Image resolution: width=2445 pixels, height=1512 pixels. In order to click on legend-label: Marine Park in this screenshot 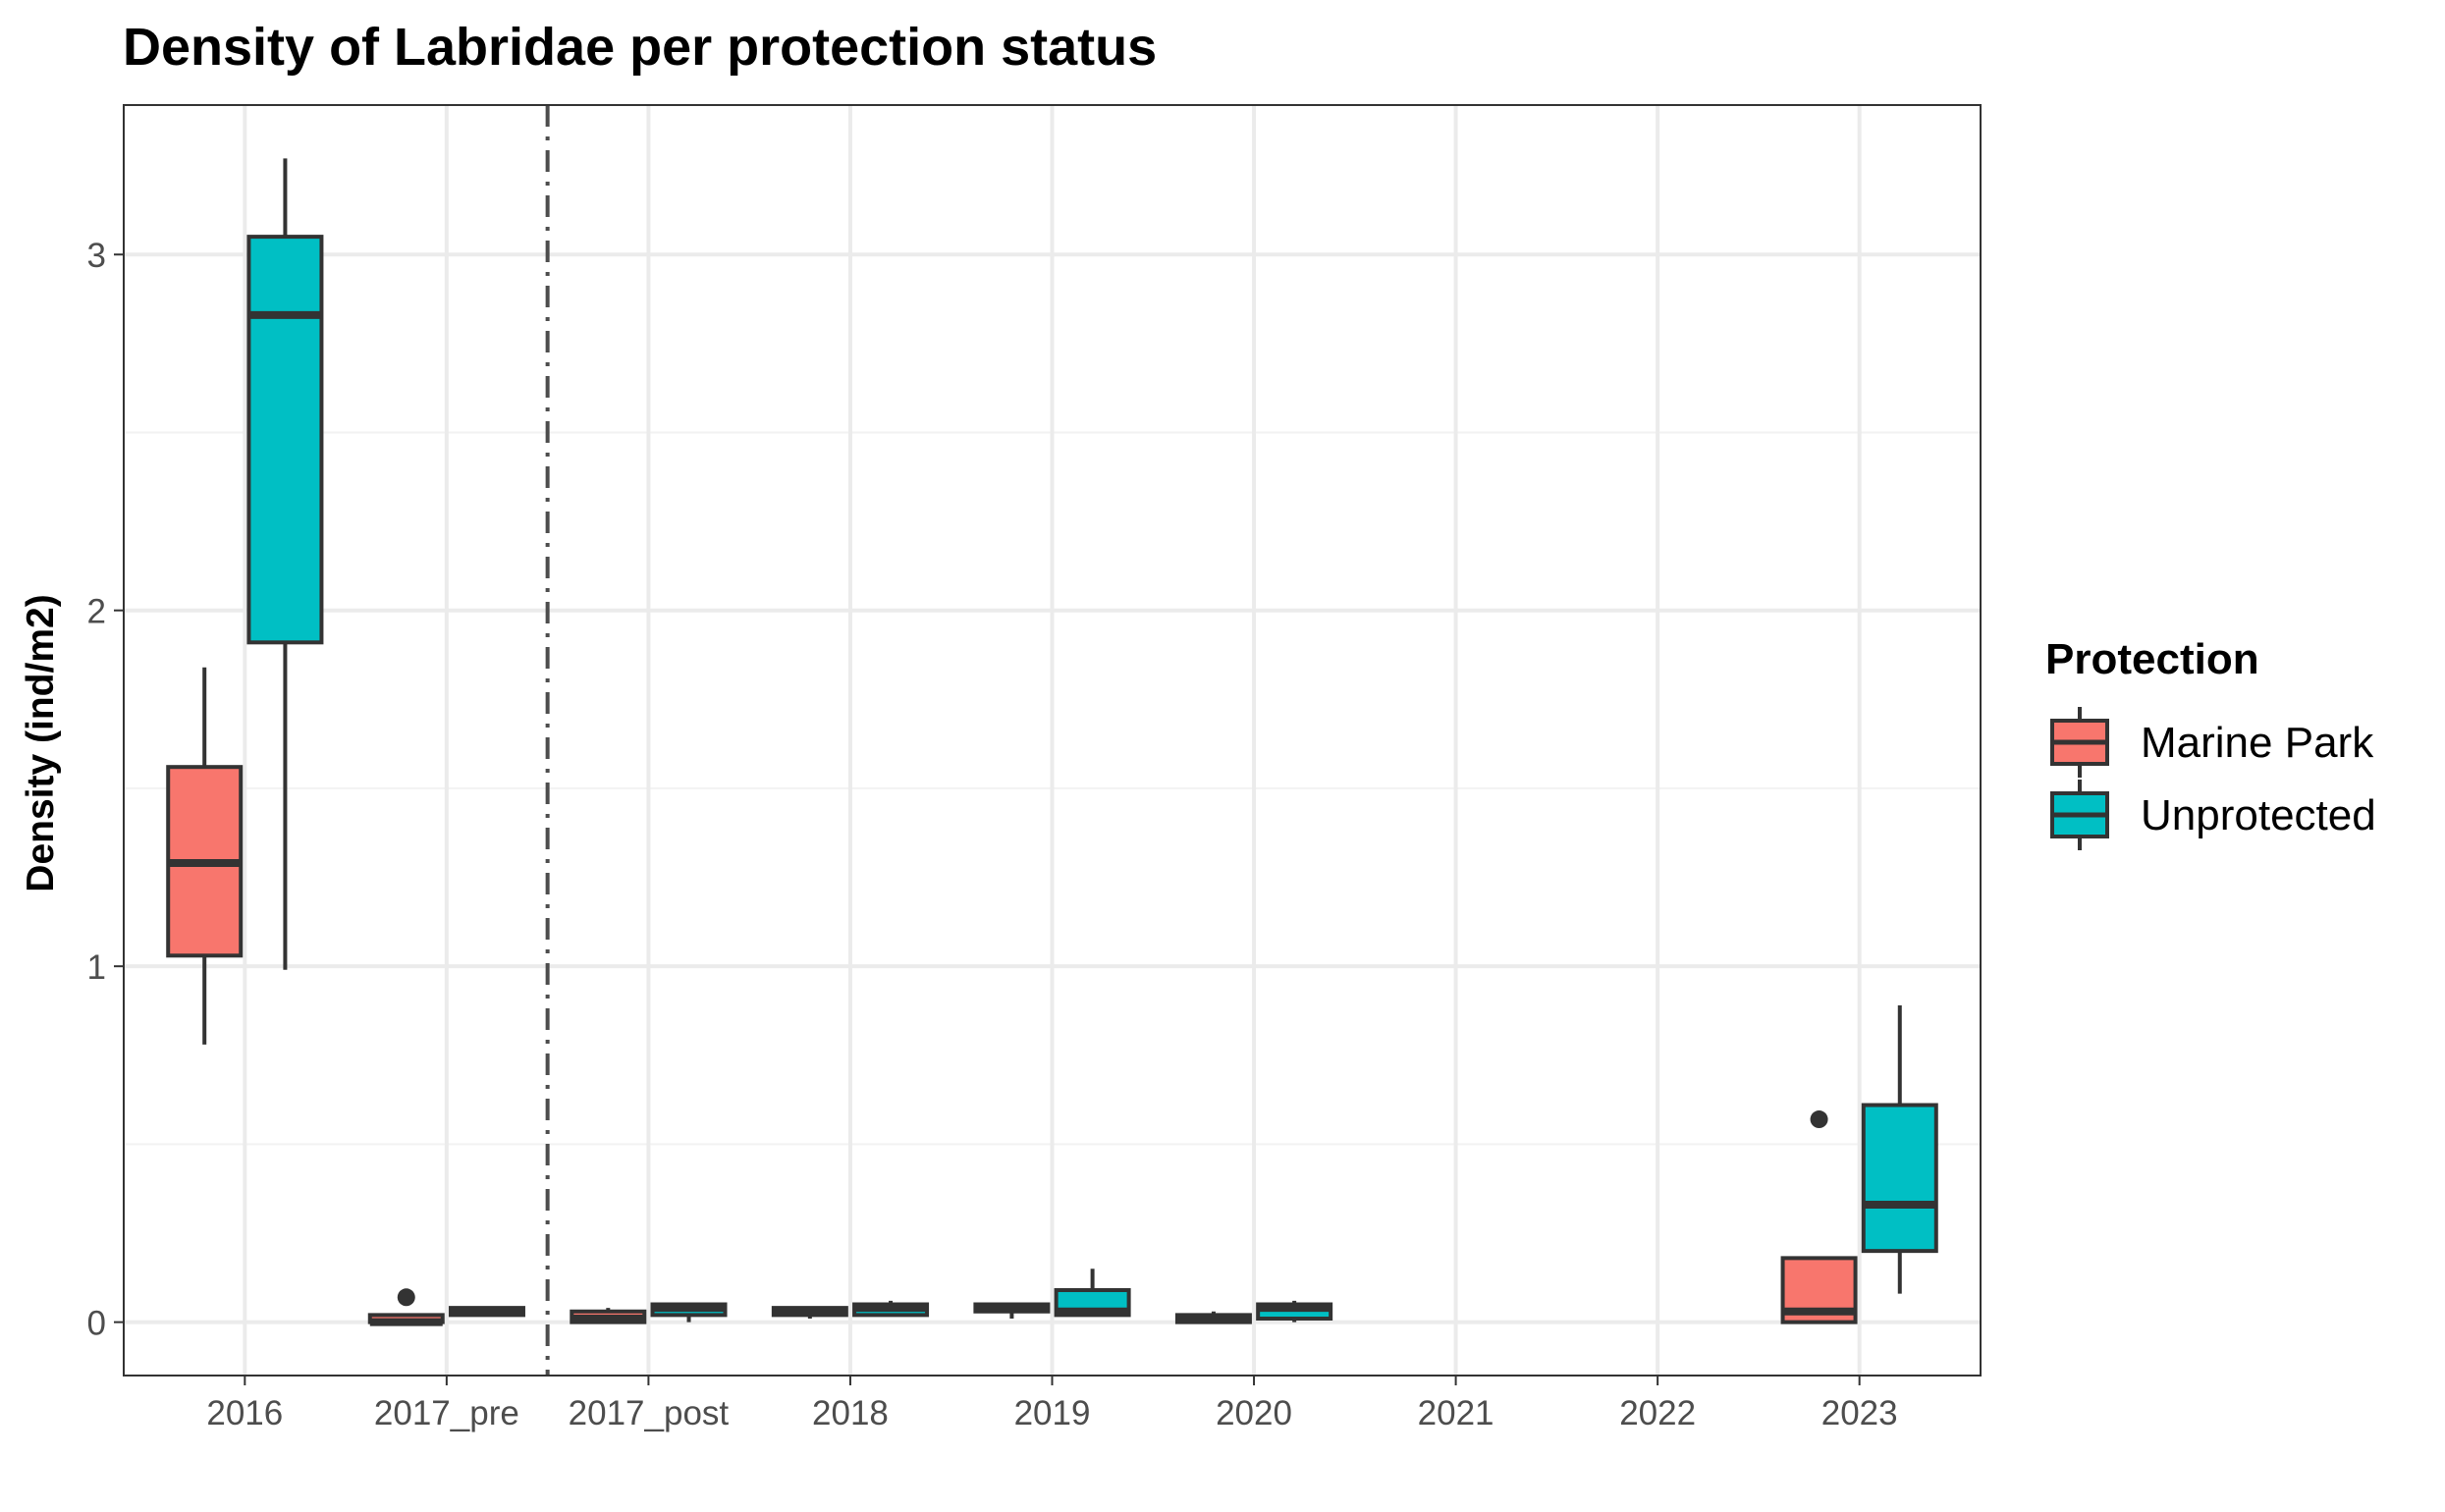, I will do `click(2257, 743)`.